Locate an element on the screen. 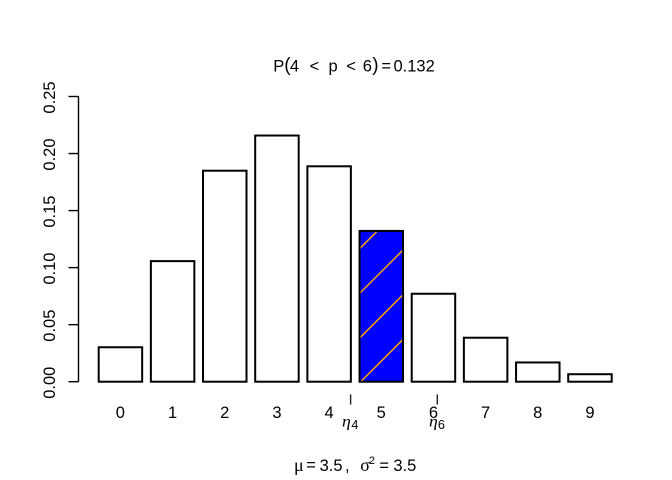 This screenshot has height=480, width=672. svg-text: 8 is located at coordinates (537, 413).